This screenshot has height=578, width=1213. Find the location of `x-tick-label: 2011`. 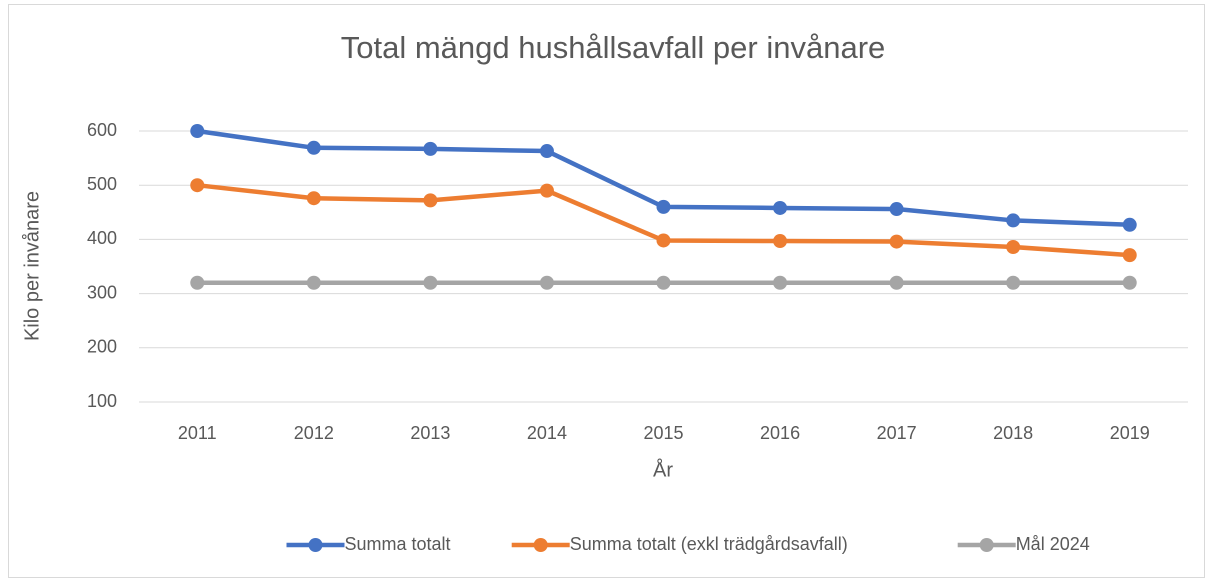

x-tick-label: 2011 is located at coordinates (197, 433).